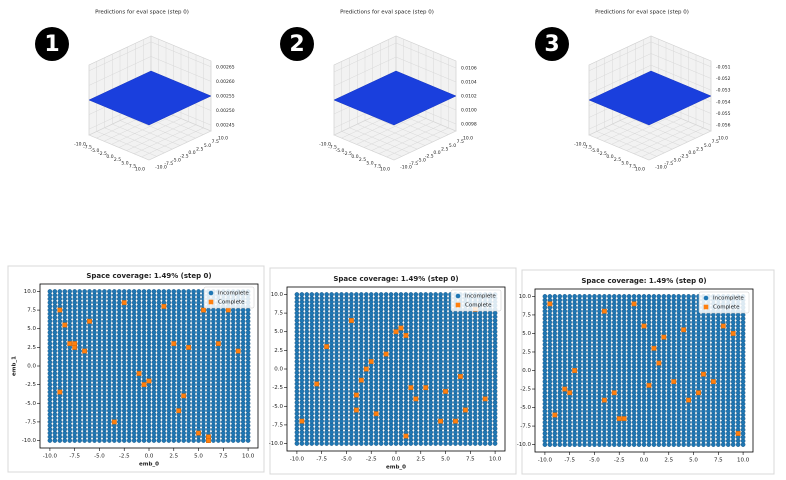  What do you see at coordinates (15, 366) in the screenshot?
I see `y-axis-label: emb_1` at bounding box center [15, 366].